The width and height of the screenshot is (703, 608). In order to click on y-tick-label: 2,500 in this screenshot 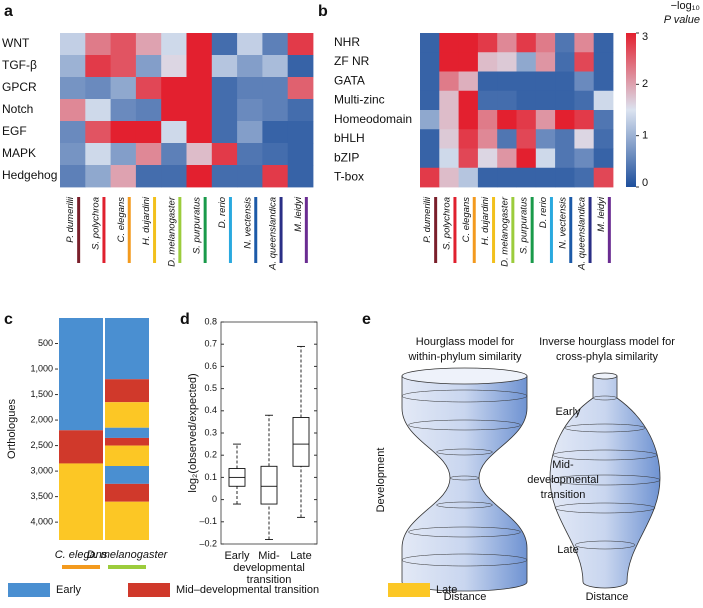, I will do `click(41, 445)`.